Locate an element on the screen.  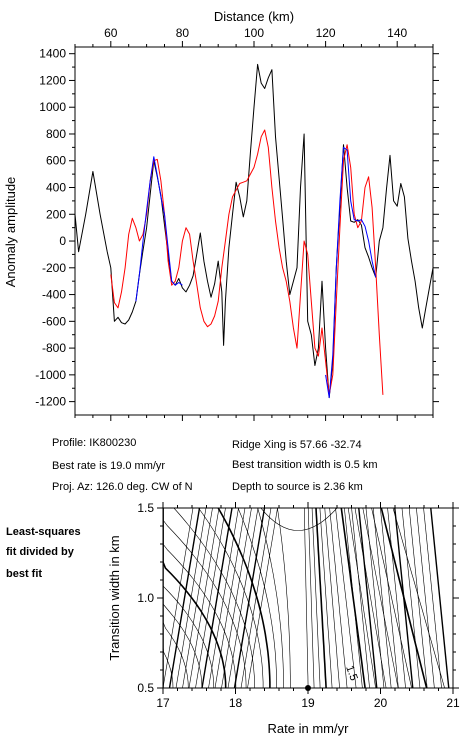
profile-y-tick-label: 1200 is located at coordinates (52, 80).